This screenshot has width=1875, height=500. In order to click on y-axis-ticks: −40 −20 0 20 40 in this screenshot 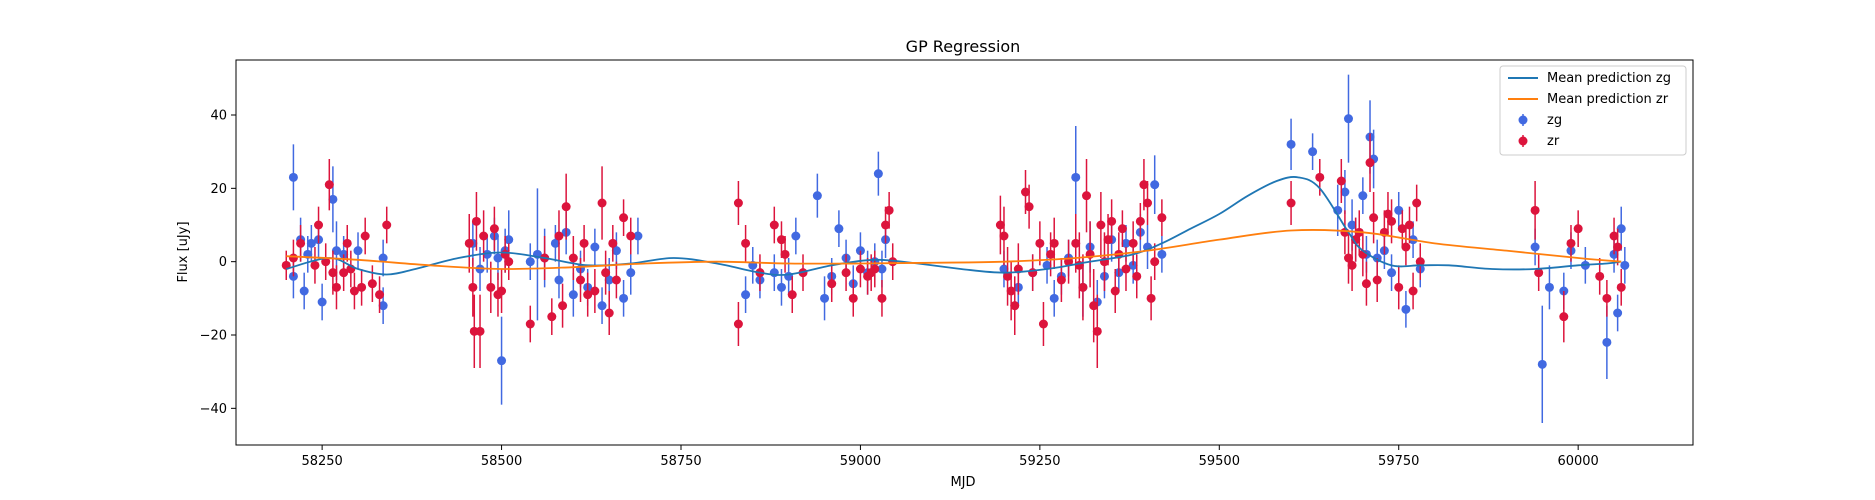, I will do `click(218, 263)`.